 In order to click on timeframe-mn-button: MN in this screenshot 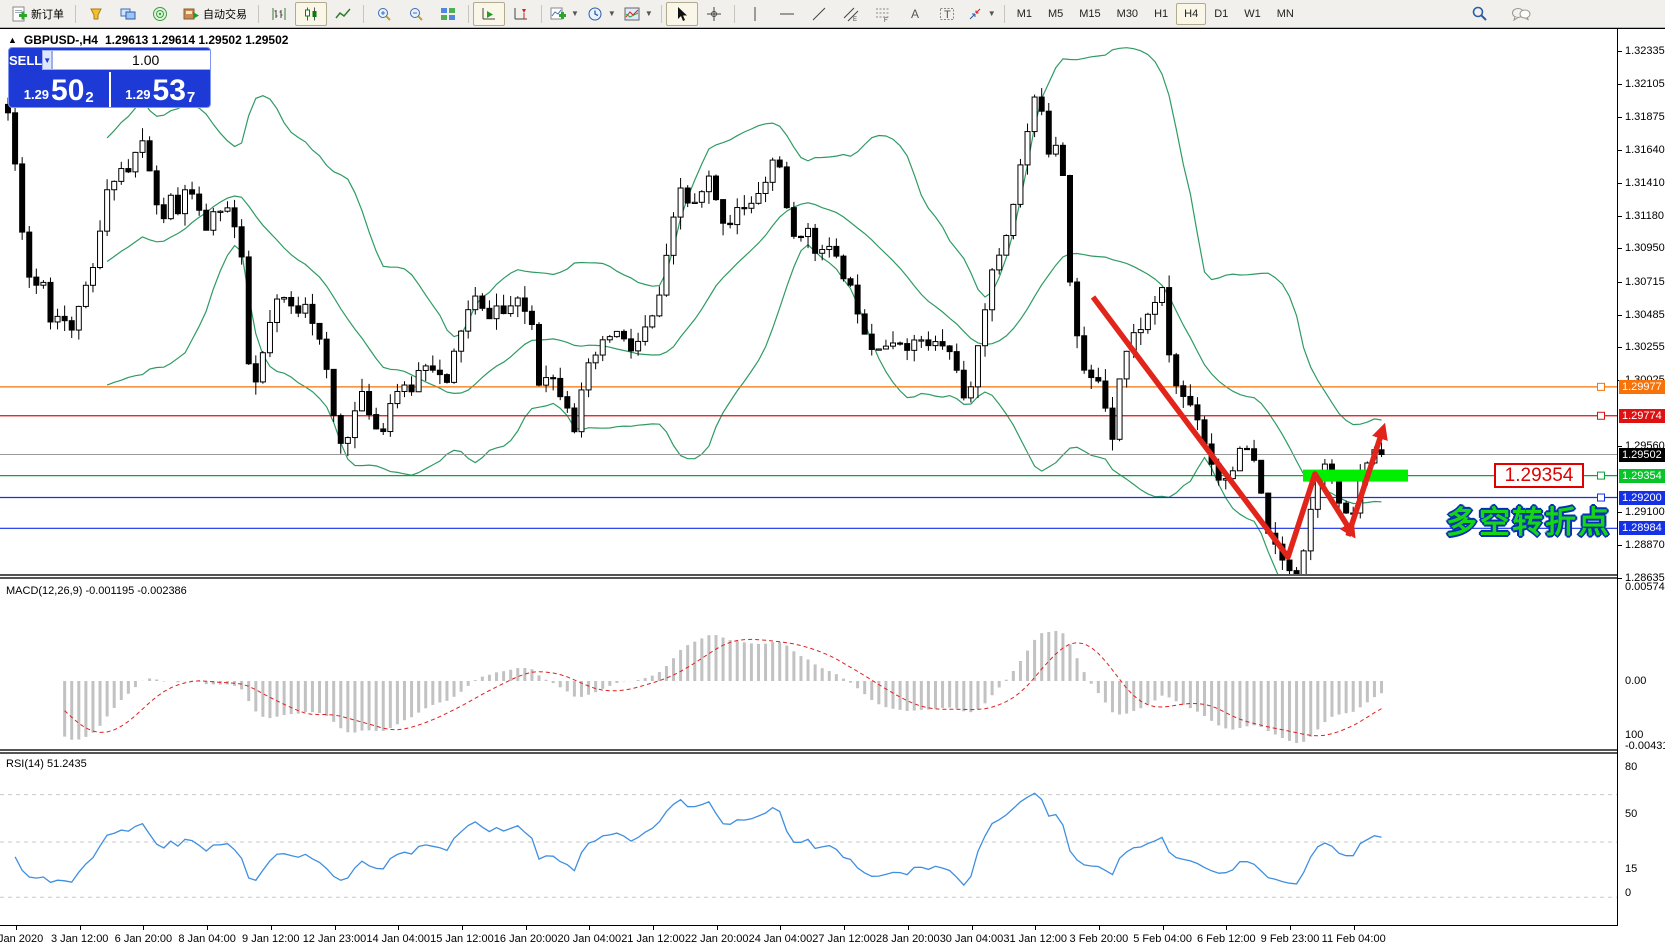, I will do `click(1285, 13)`.